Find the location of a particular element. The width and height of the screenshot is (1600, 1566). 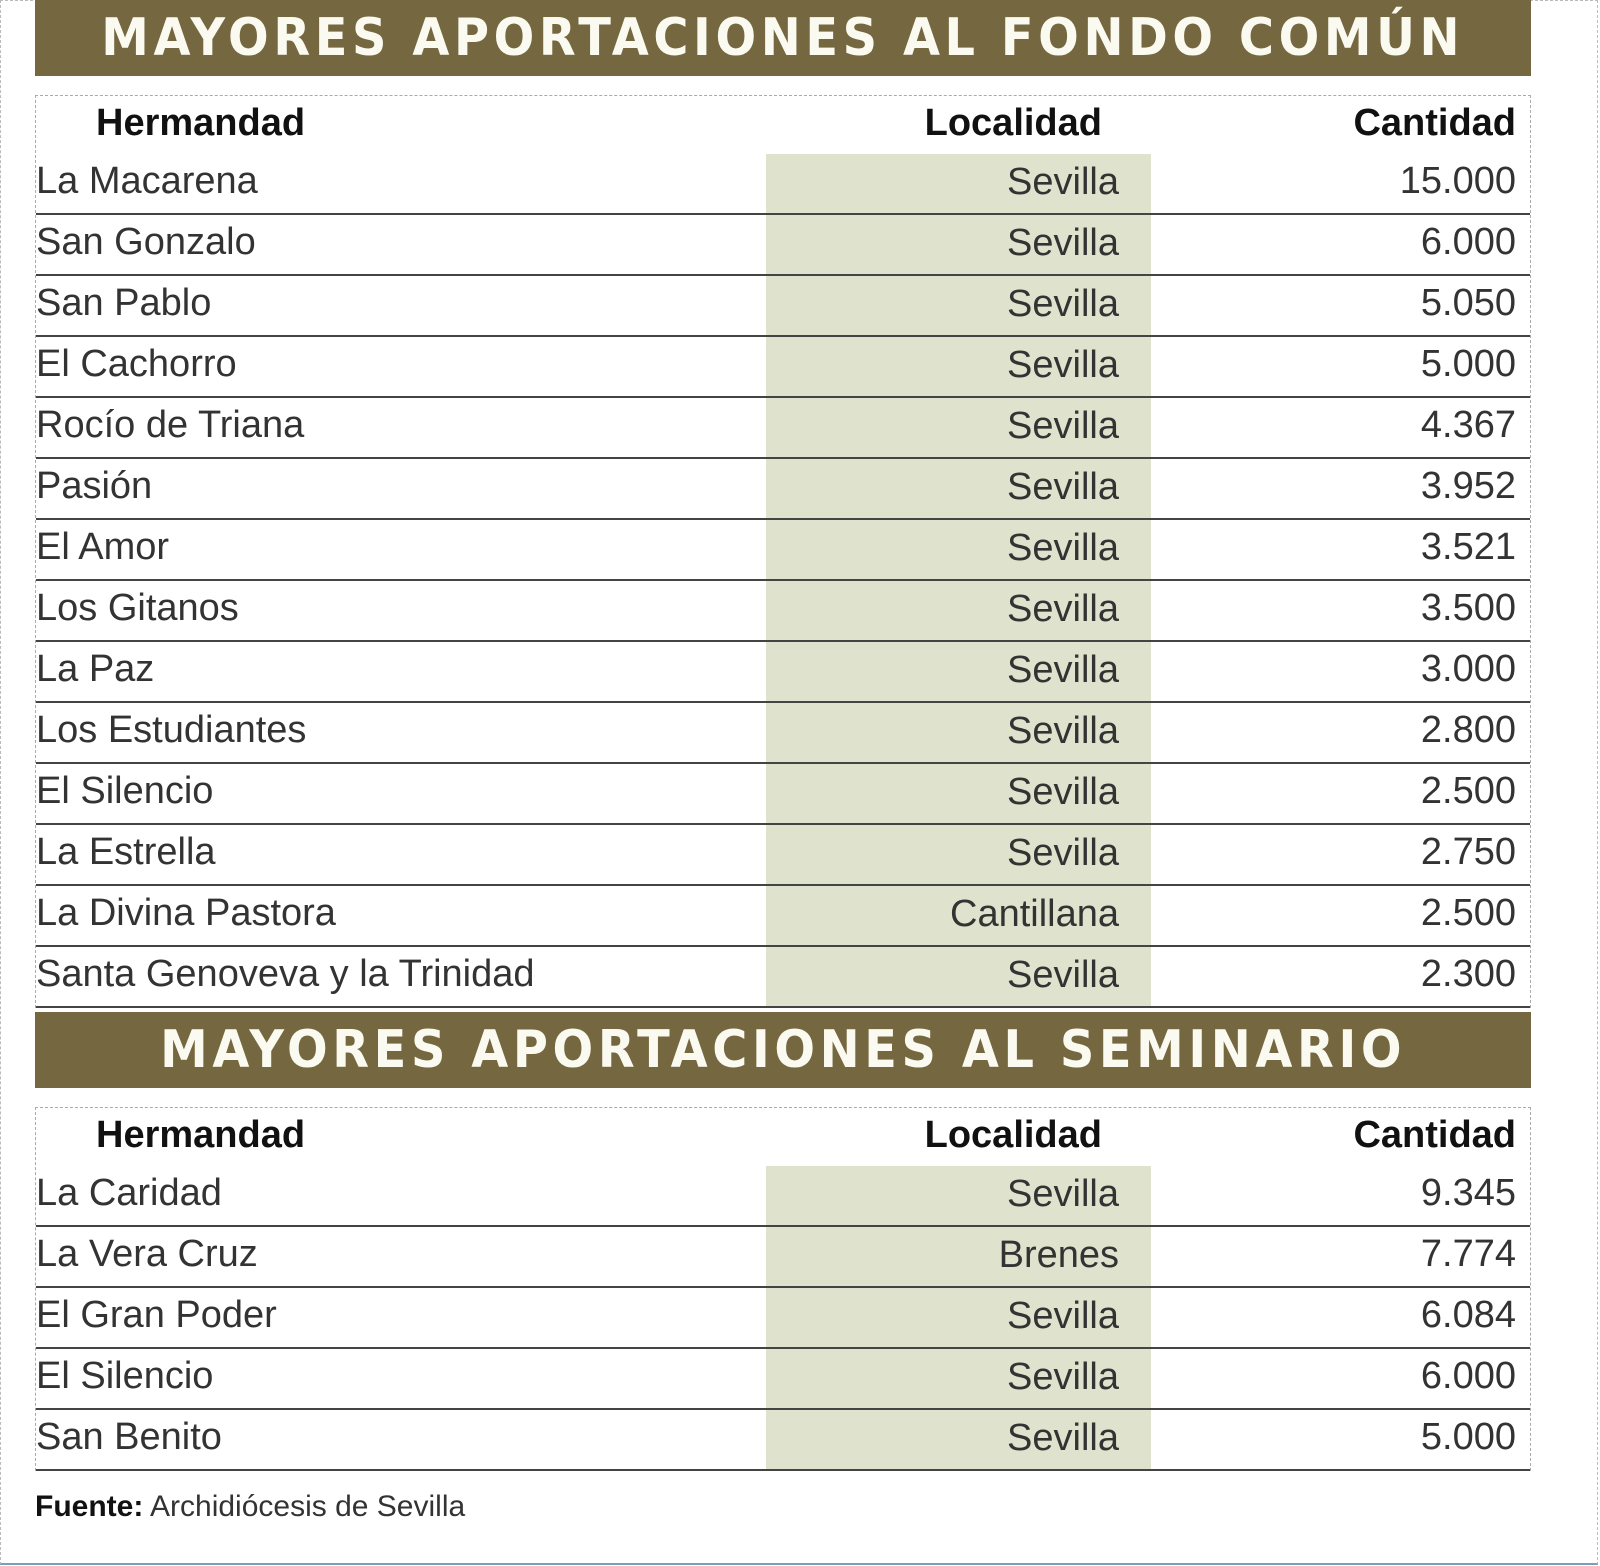

cell-cantidad: 9.345 is located at coordinates (1468, 1193).